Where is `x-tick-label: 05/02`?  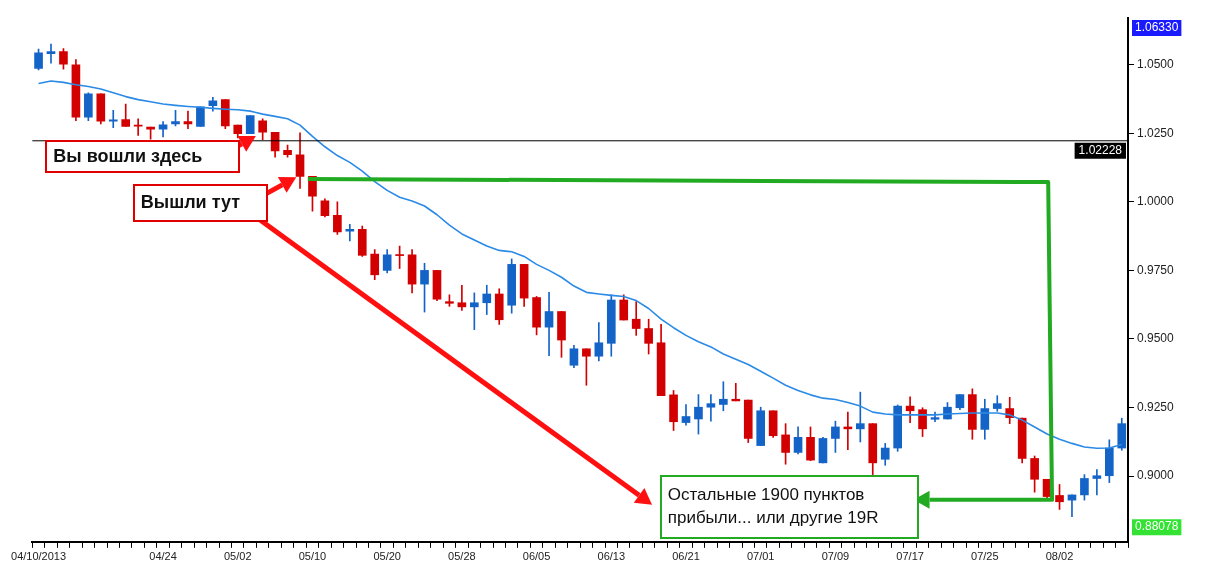 x-tick-label: 05/02 is located at coordinates (238, 556).